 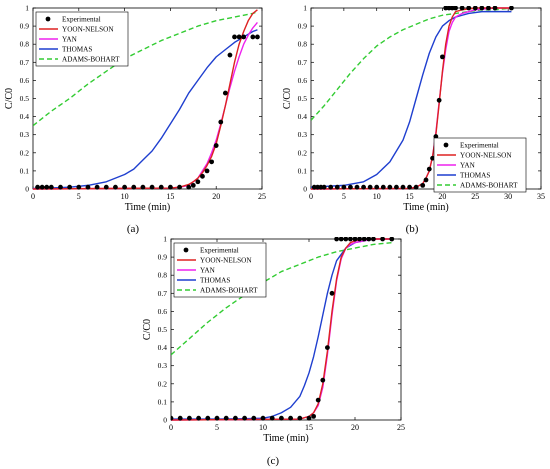 I want to click on legend-label: ADAMS-BOHART, so click(x=489, y=186).